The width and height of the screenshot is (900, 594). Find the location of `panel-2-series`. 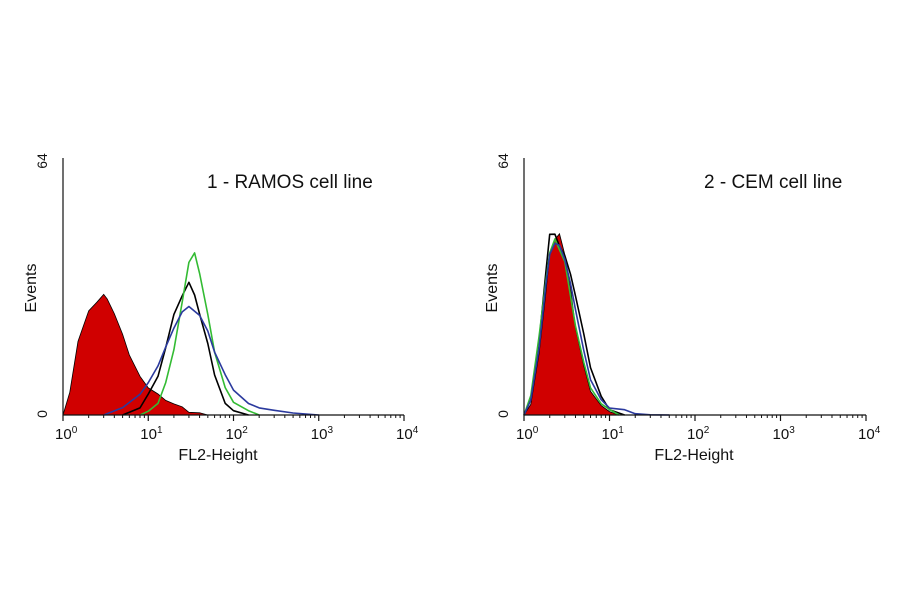

panel-2-series is located at coordinates (596, 324).